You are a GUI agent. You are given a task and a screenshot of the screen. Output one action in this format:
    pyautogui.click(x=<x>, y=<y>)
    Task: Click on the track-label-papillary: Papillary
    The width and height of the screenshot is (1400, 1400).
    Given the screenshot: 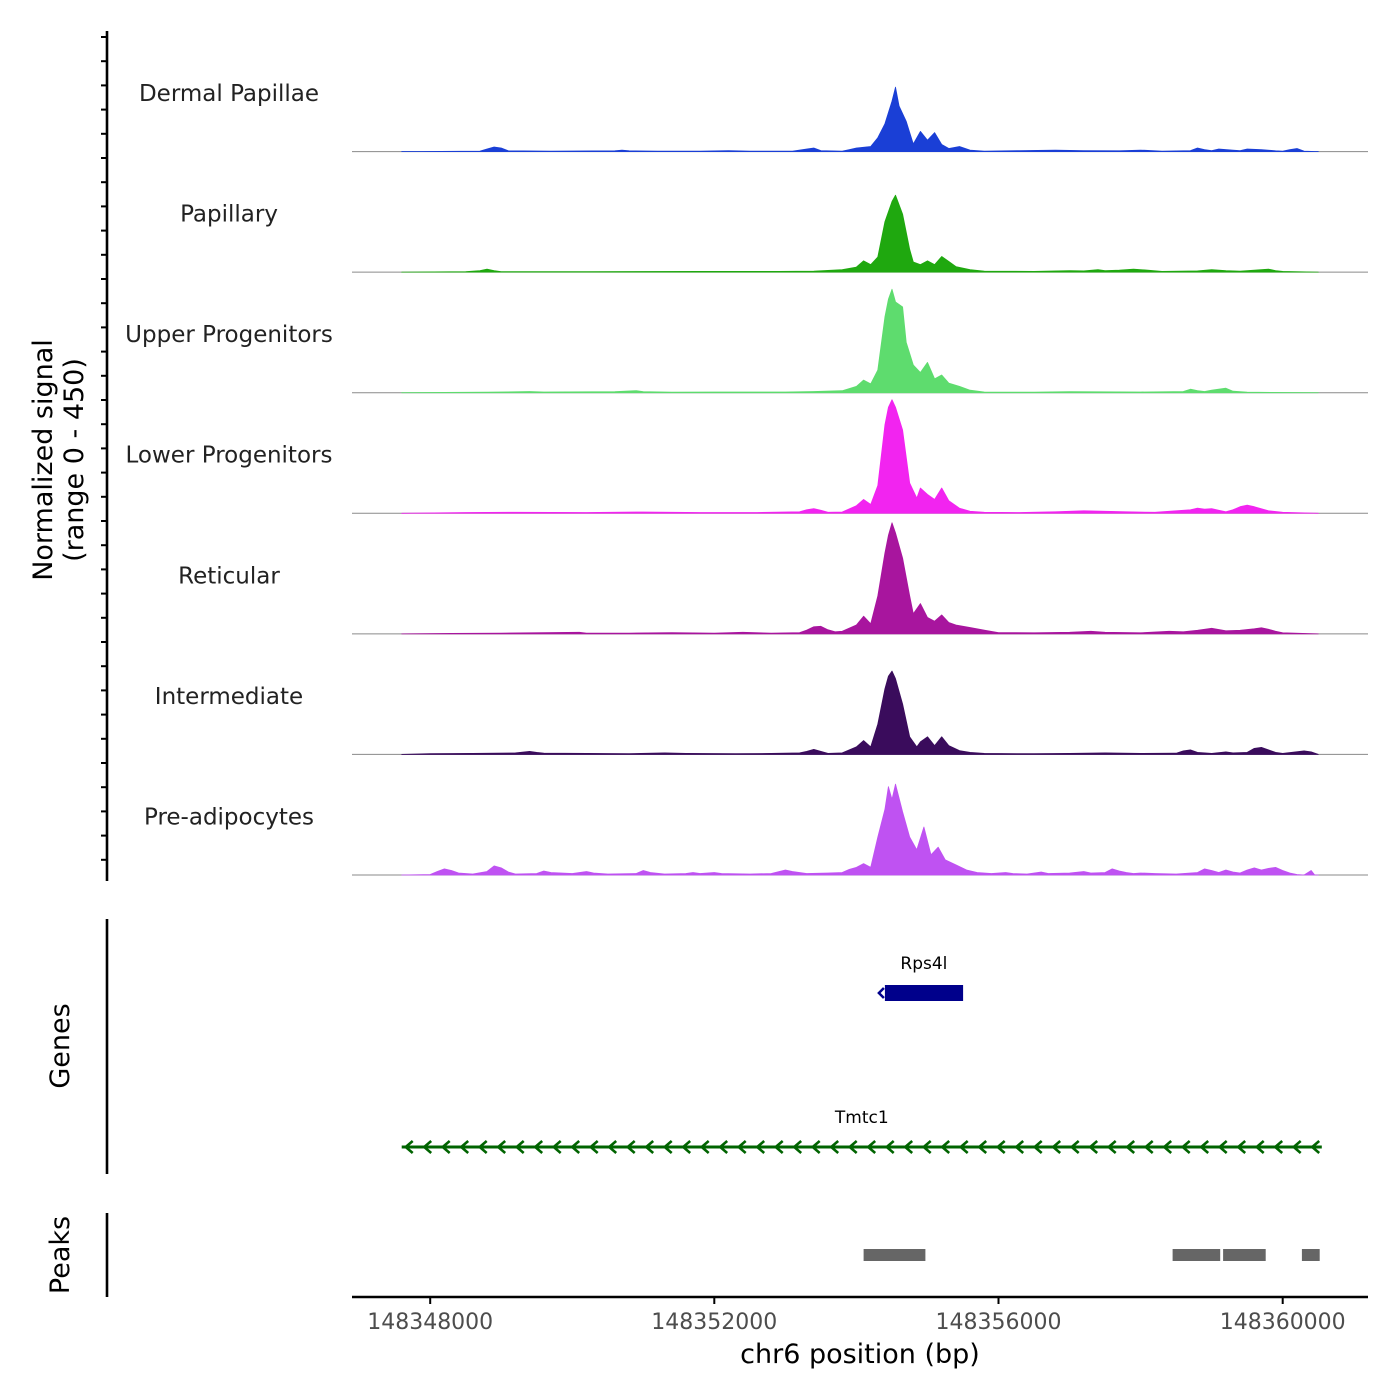 What is the action you would take?
    pyautogui.click(x=229, y=215)
    